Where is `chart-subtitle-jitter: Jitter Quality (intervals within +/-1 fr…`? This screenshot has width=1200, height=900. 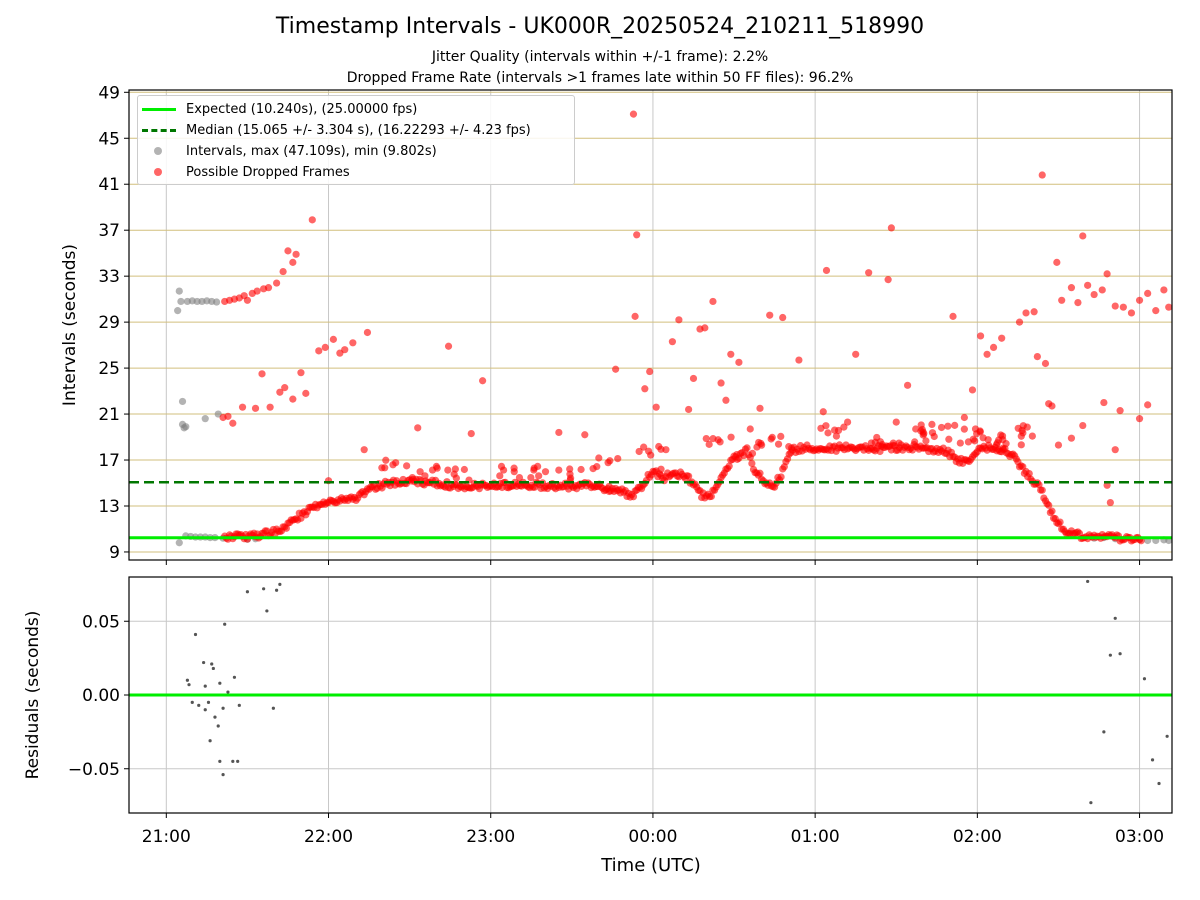
chart-subtitle-jitter: Jitter Quality (intervals within +/-1 fr… is located at coordinates (600, 57).